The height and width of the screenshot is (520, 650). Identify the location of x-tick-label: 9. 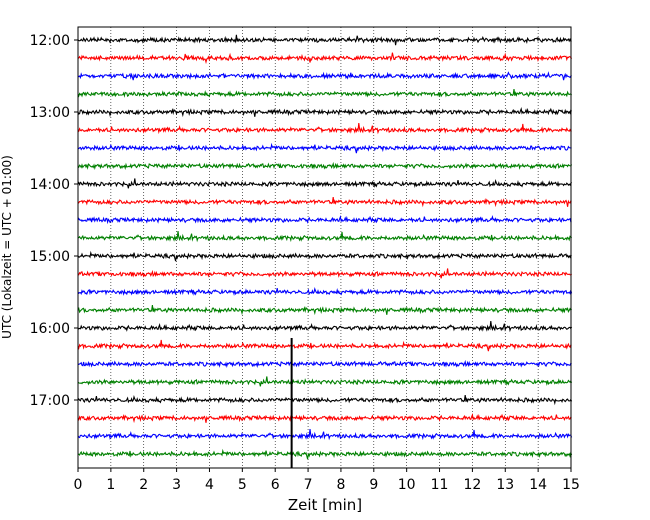
(373, 485).